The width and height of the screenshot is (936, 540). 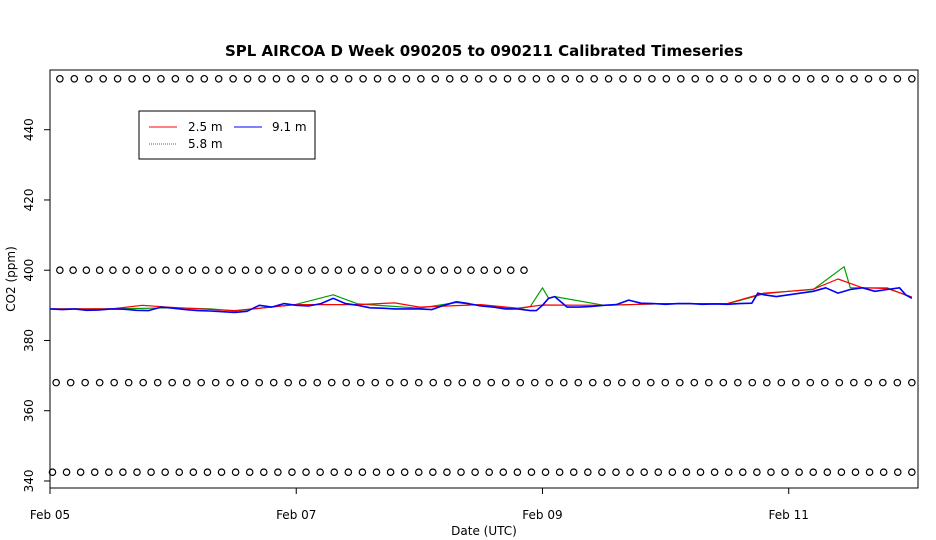 What do you see at coordinates (289, 127) in the screenshot?
I see `legend-label-9-1m: 9.1 m` at bounding box center [289, 127].